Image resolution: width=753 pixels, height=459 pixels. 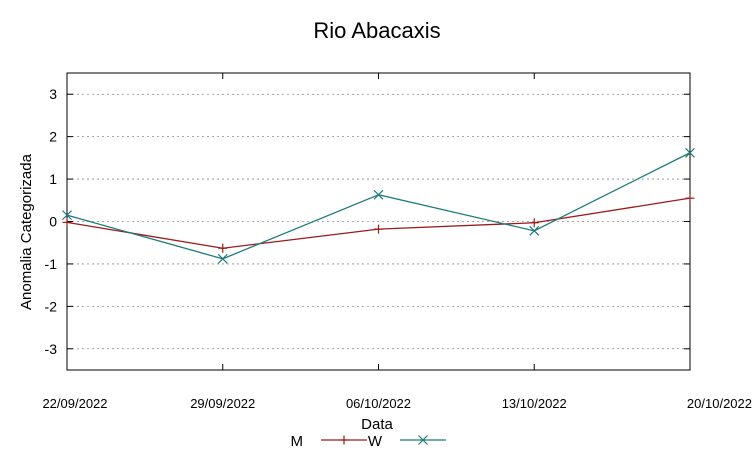 I want to click on y-tick-label: -2, so click(x=51, y=306).